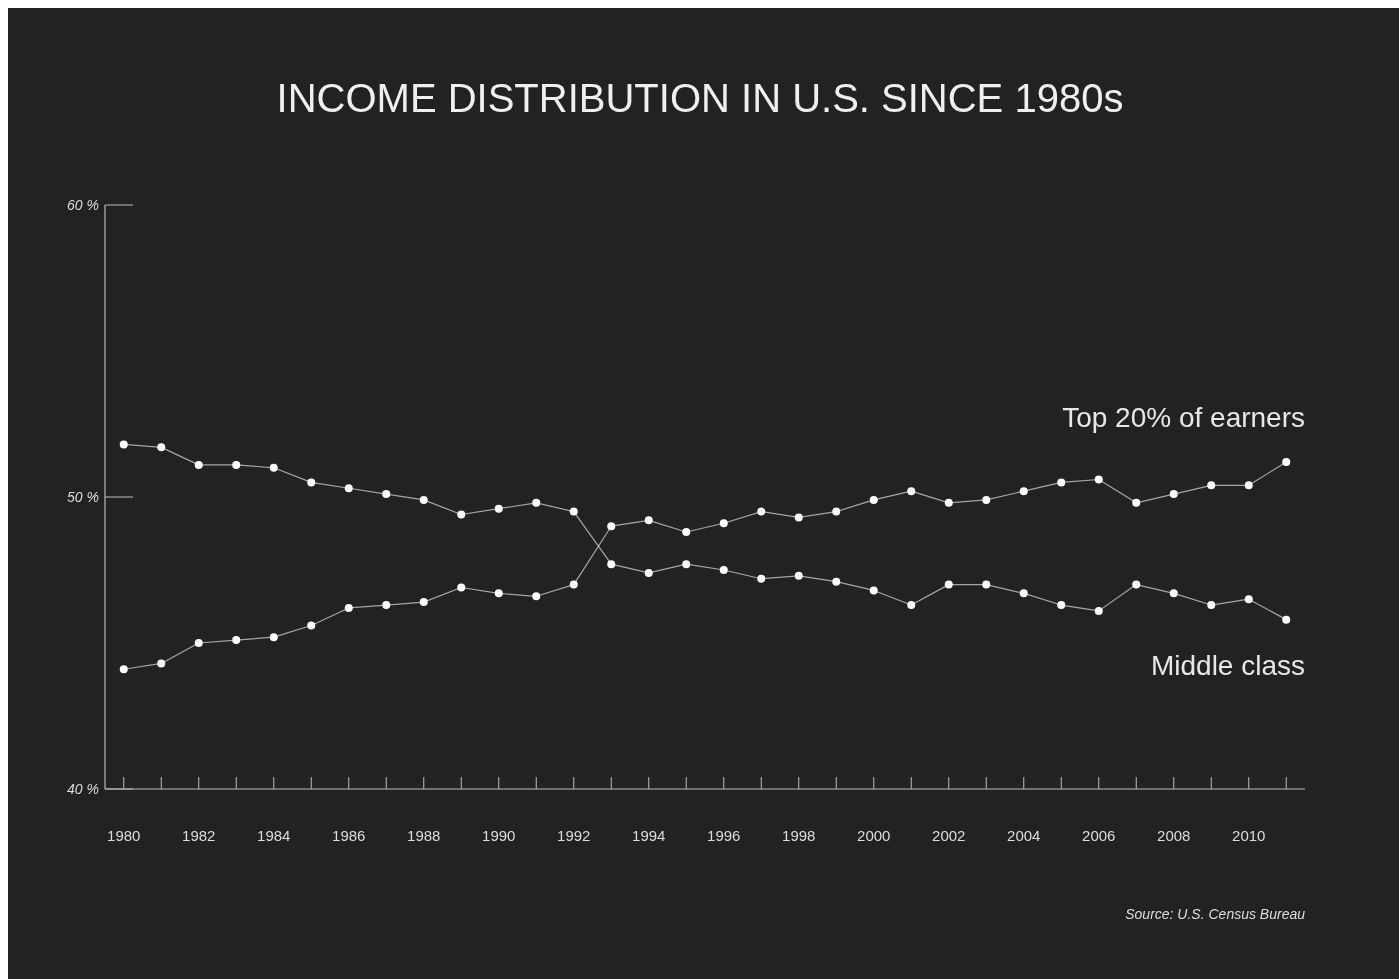  I want to click on x-tick-label: 1990, so click(499, 835).